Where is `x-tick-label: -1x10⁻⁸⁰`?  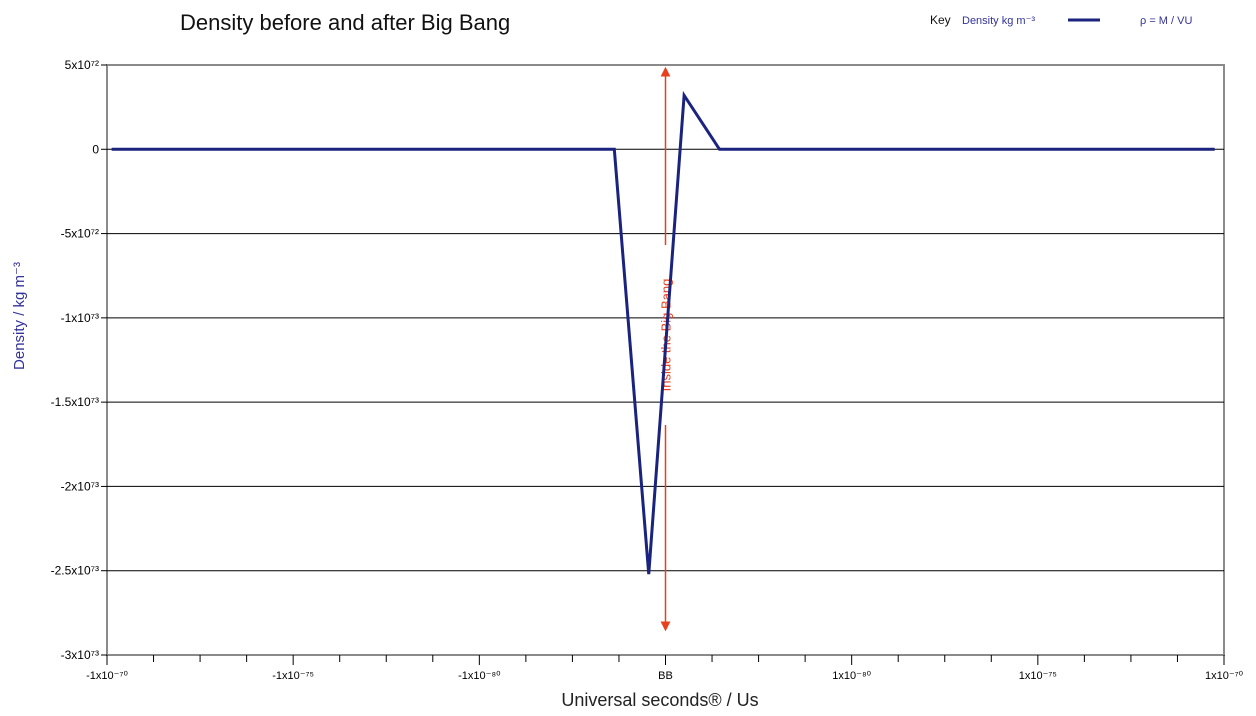
x-tick-label: -1x10⁻⁸⁰ is located at coordinates (479, 676).